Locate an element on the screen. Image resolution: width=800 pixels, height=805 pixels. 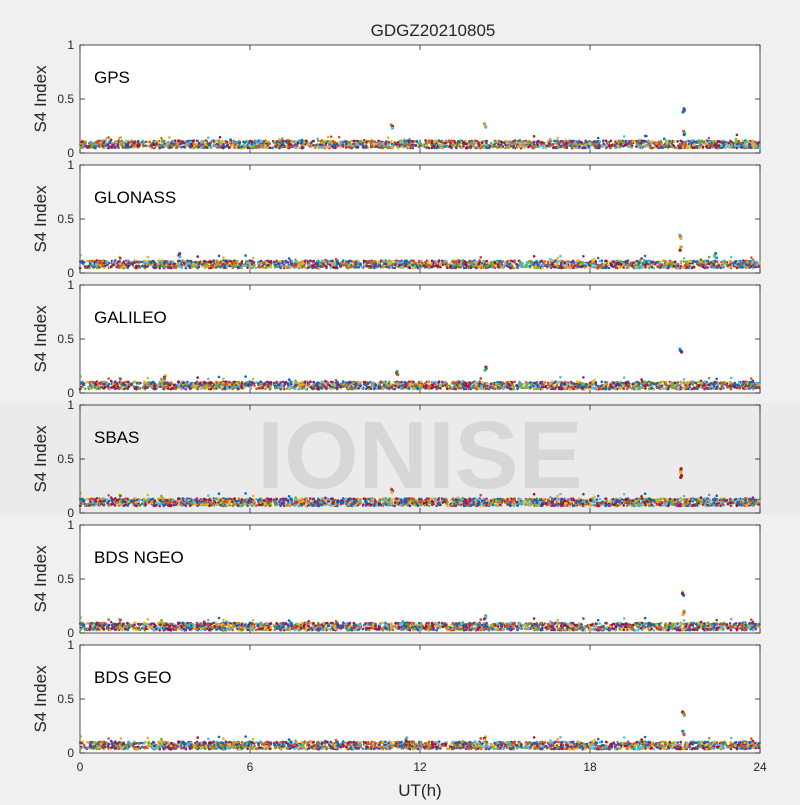
figure-title: GDGZ20210805 is located at coordinates (433, 30).